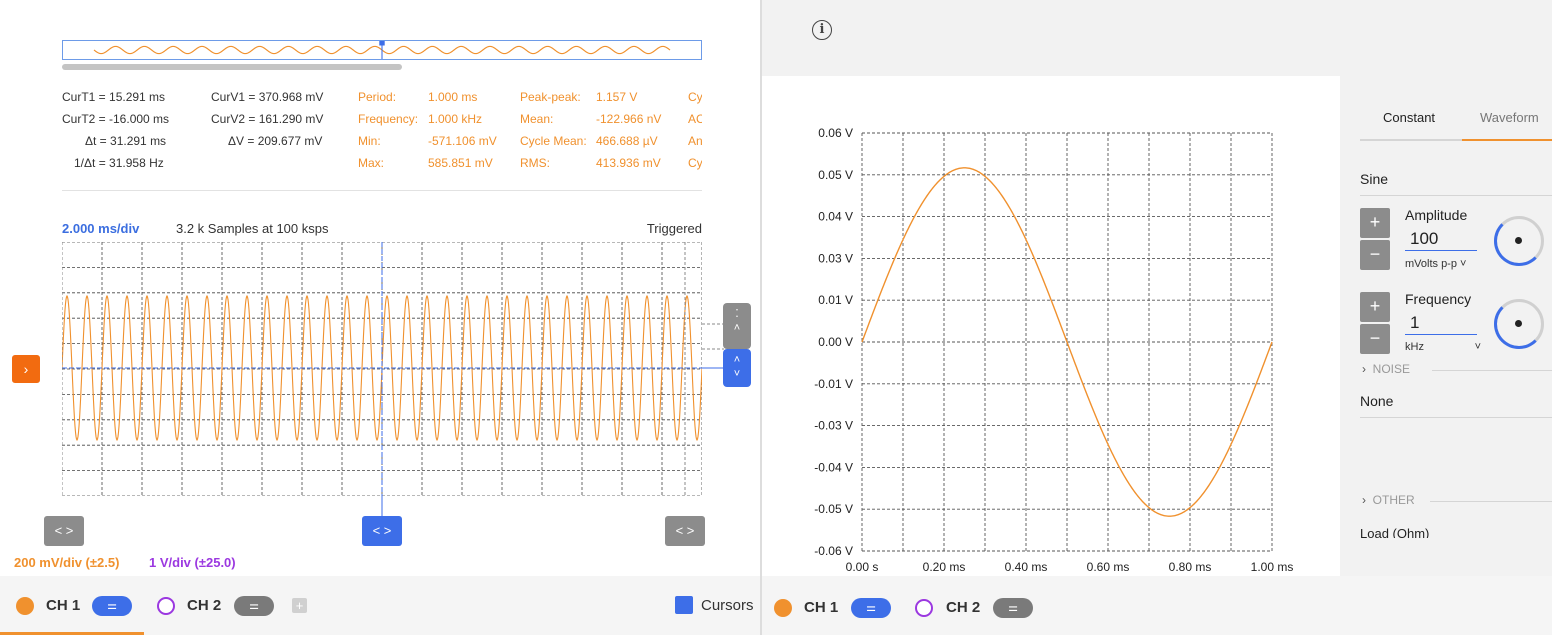  I want to click on ch2-indicator, so click(166, 606).